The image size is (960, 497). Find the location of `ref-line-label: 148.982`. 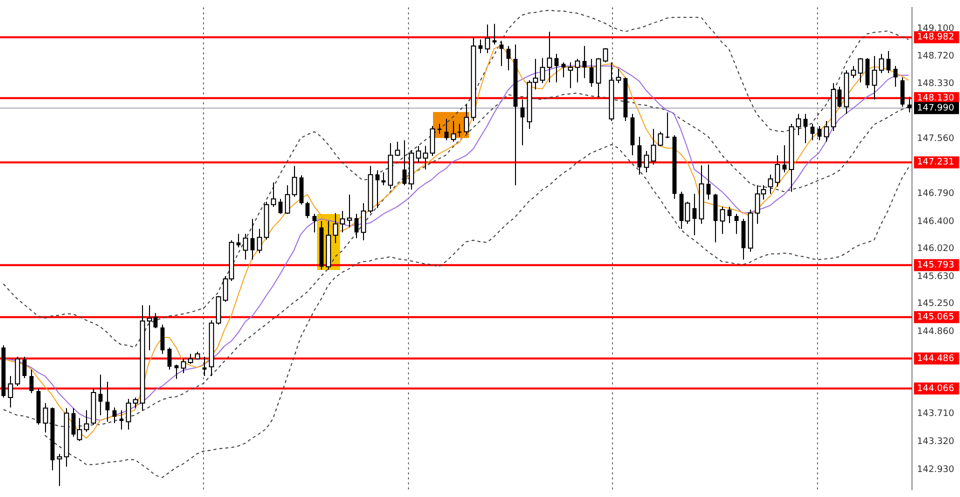

ref-line-label: 148.982 is located at coordinates (935, 37).